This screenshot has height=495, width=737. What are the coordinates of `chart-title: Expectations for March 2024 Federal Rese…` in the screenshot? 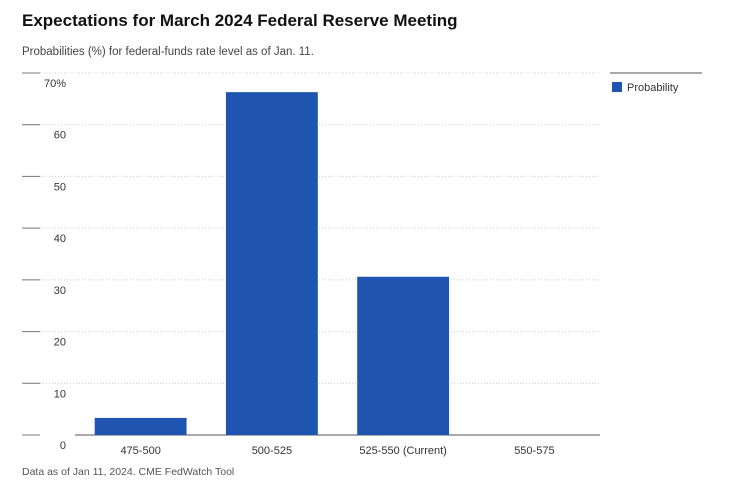 It's located at (240, 20).